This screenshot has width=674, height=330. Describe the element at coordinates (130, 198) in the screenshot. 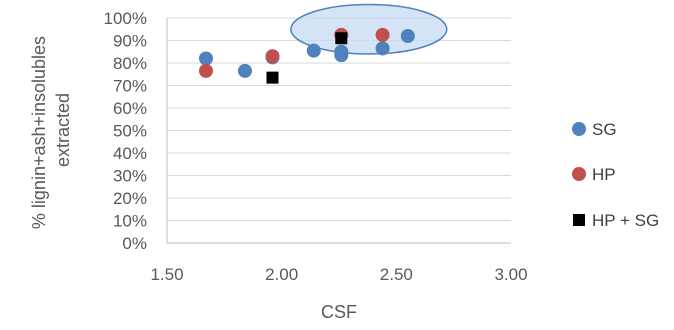

I see `y-tick-label: 20%` at that location.